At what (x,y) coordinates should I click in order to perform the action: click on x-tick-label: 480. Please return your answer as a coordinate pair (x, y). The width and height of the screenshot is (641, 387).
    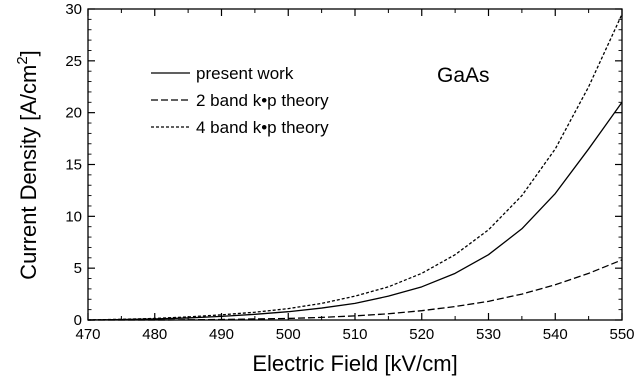
    Looking at the image, I should click on (154, 334).